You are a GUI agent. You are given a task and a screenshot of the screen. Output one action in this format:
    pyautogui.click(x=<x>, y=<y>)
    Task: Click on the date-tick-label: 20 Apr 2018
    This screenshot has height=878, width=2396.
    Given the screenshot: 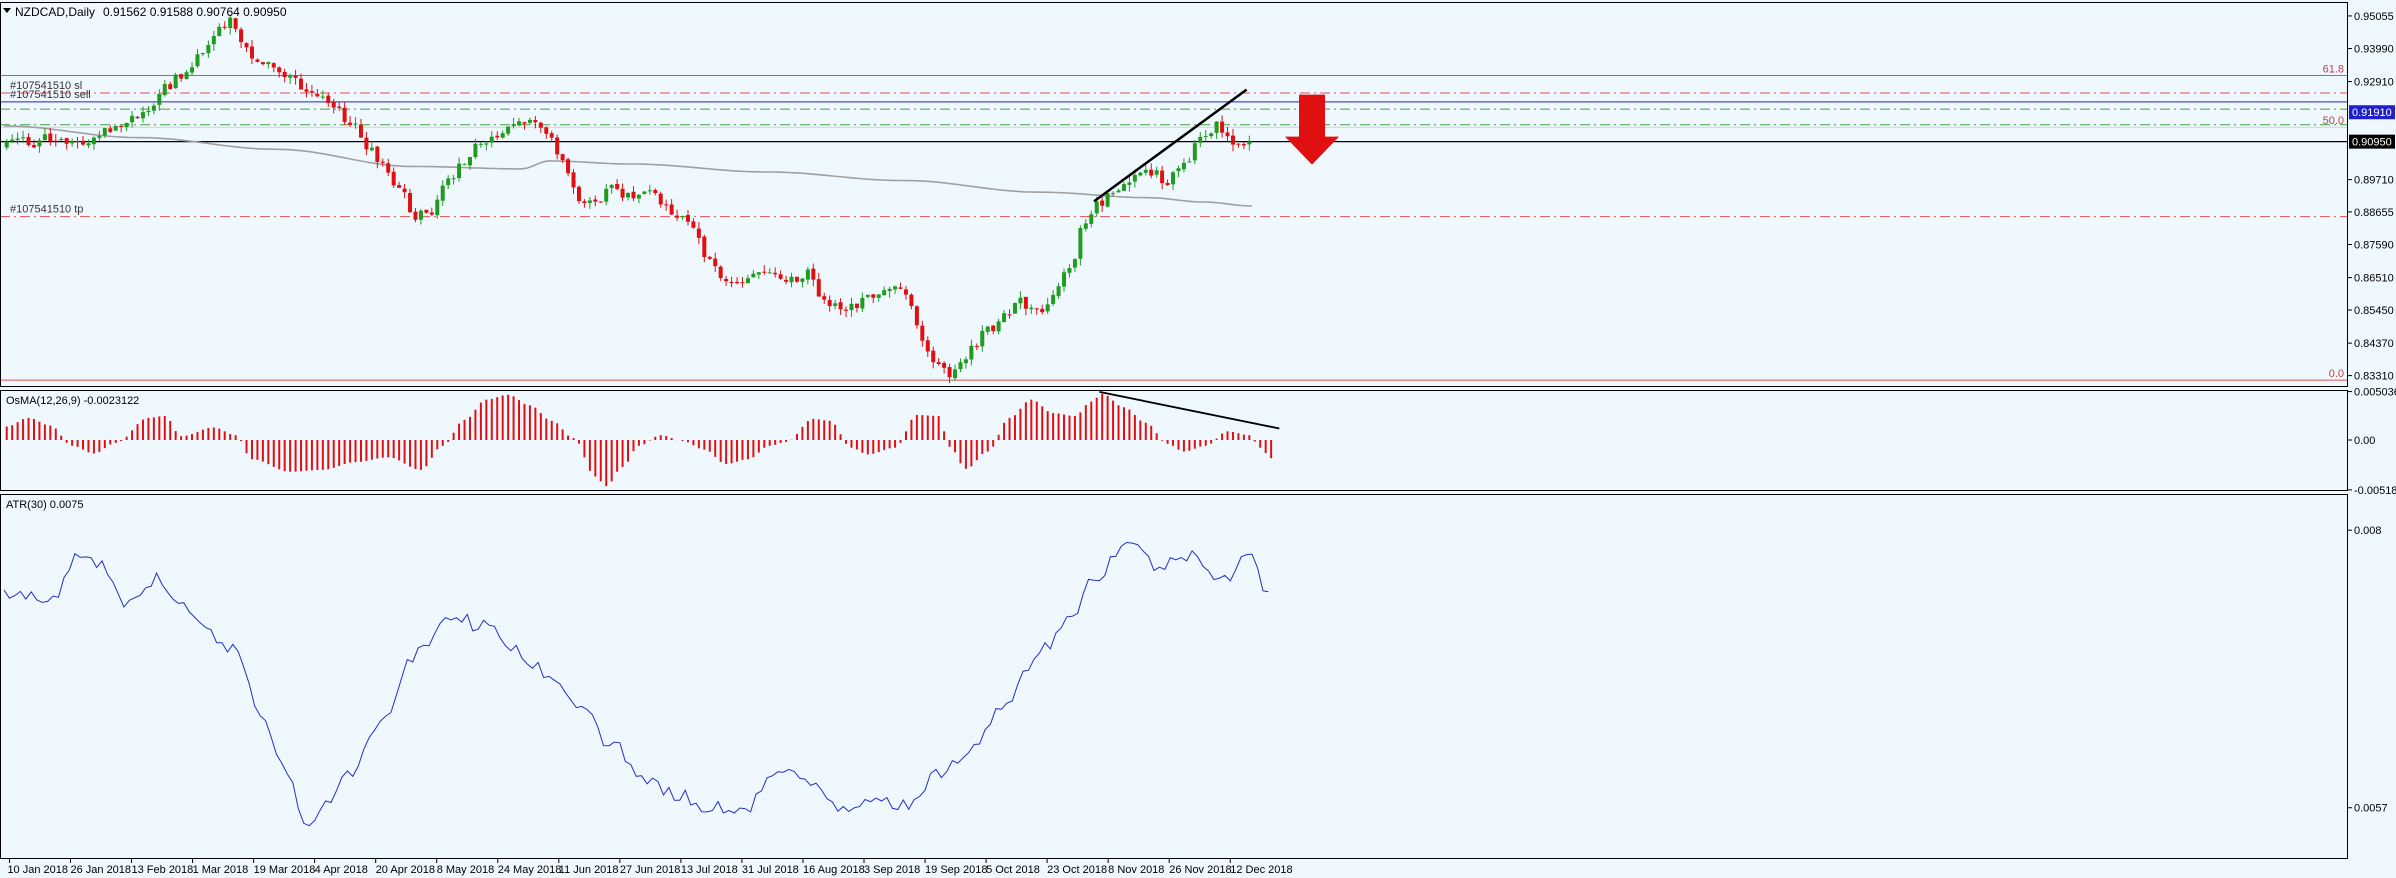 What is the action you would take?
    pyautogui.click(x=405, y=870)
    